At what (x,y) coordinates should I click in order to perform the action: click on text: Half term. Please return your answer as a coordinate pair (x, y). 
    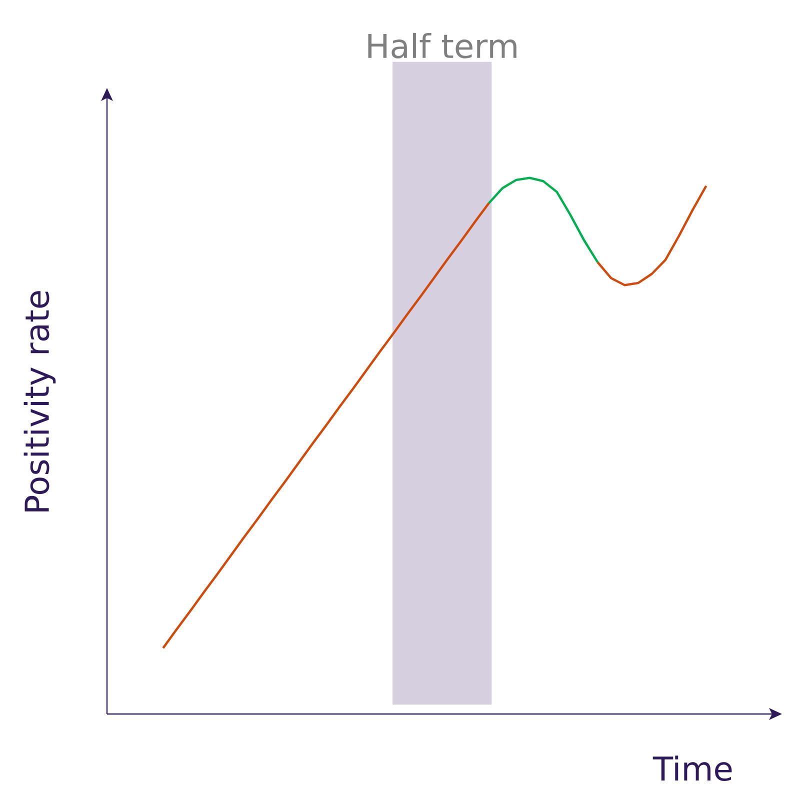
    Looking at the image, I should click on (442, 45).